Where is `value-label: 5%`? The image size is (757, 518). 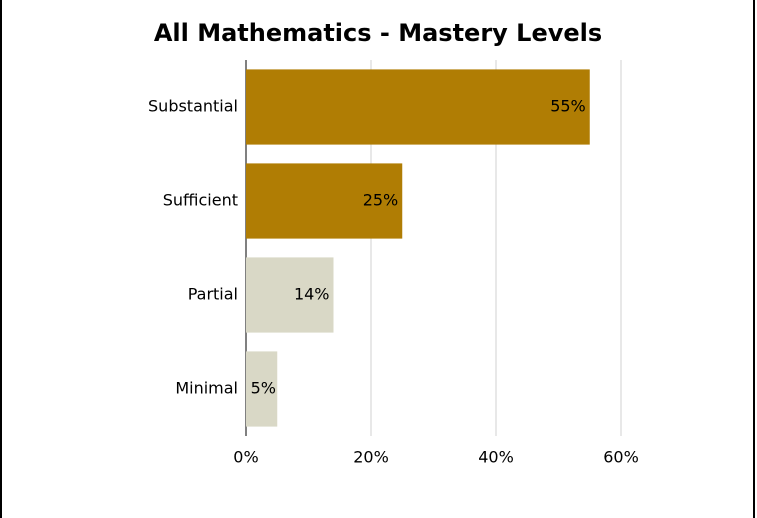
value-label: 5% is located at coordinates (263, 388).